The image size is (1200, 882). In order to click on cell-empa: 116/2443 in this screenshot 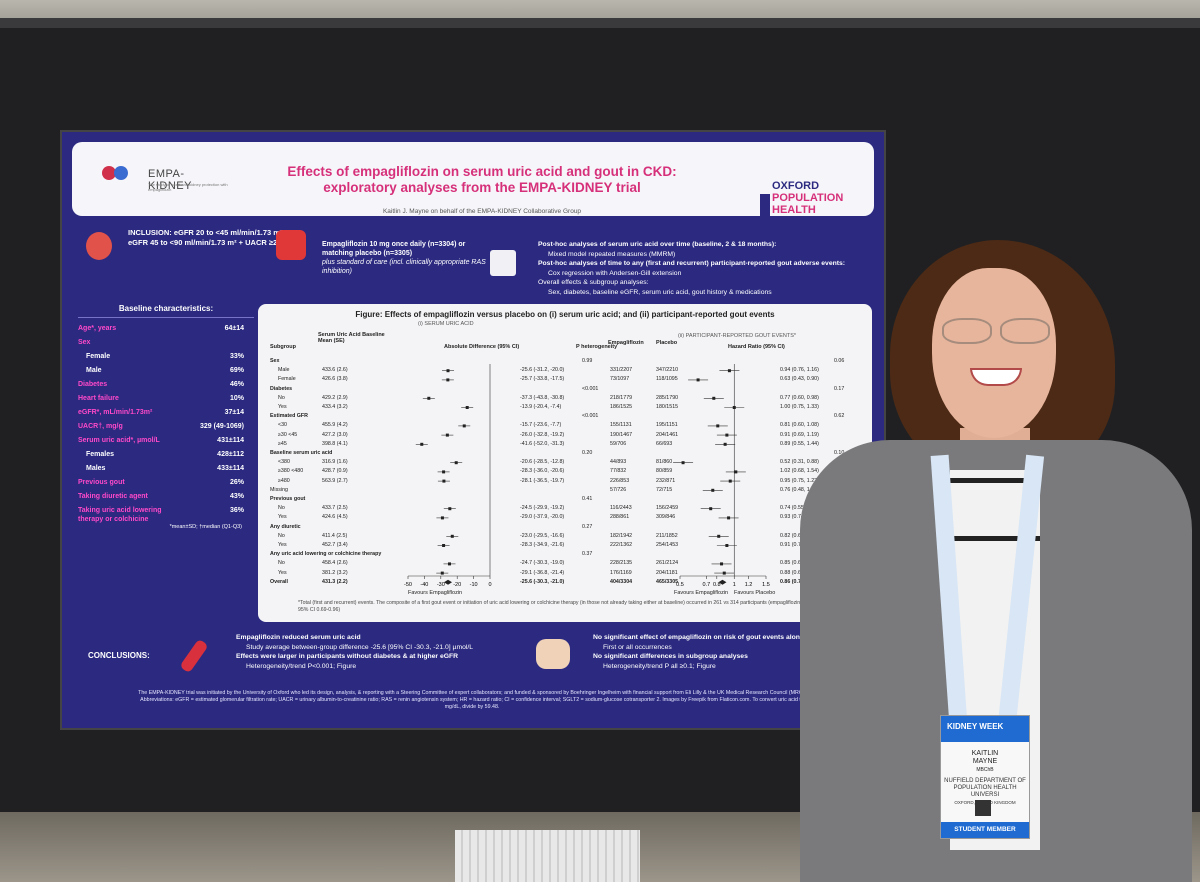, I will do `click(621, 508)`.